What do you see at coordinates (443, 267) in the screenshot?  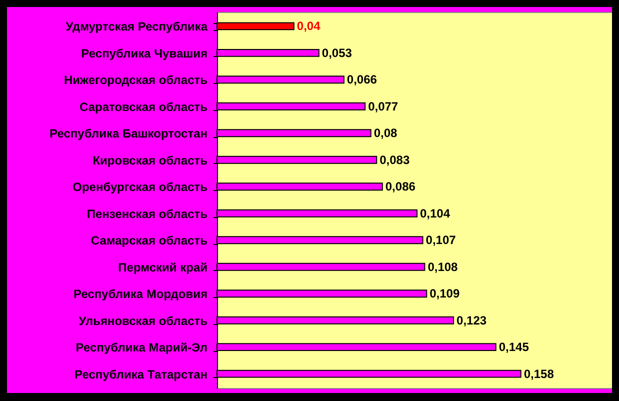 I see `data-label: 0,108` at bounding box center [443, 267].